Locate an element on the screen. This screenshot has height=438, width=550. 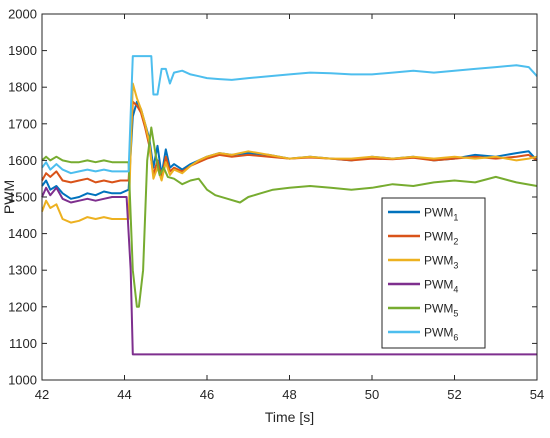
y-tick-label: 1600 is located at coordinates (22, 160).